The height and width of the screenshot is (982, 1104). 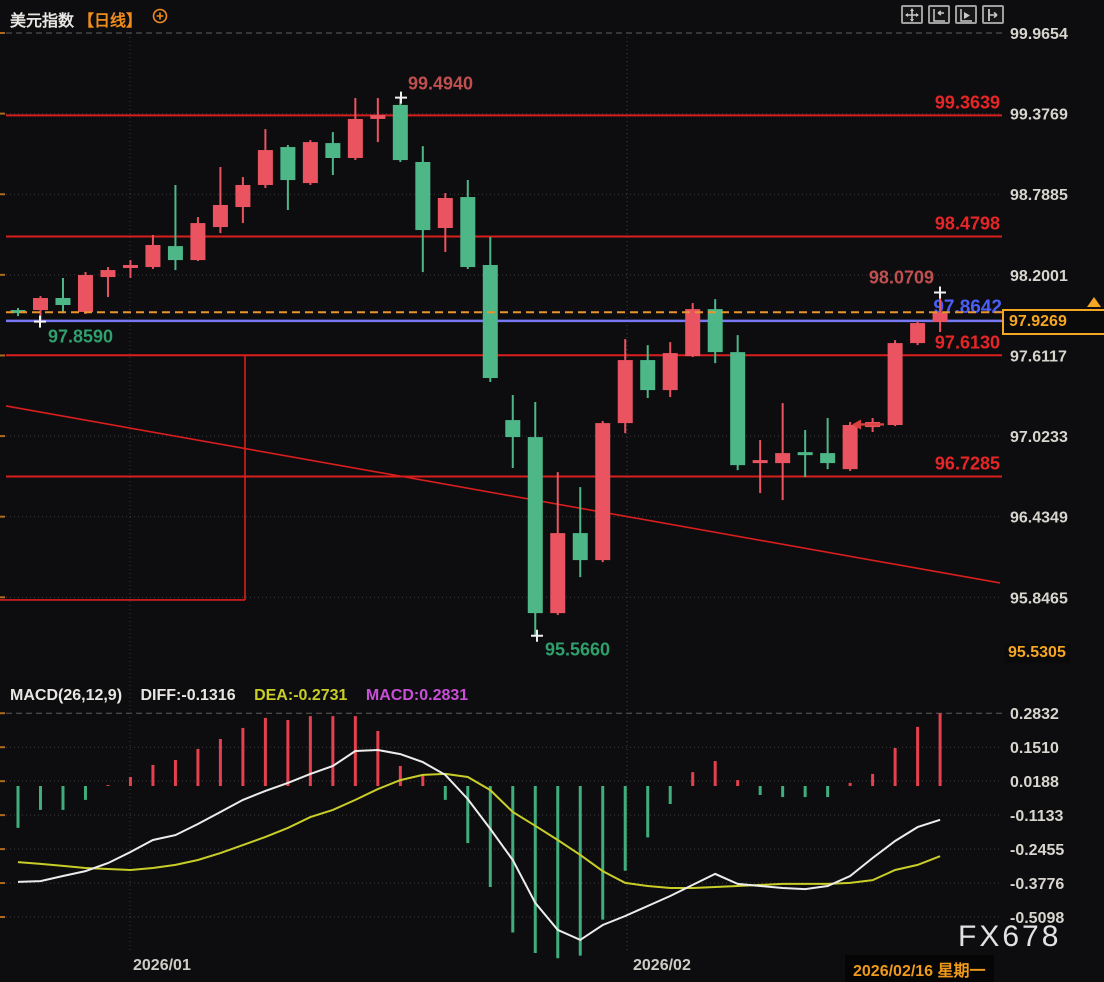 I want to click on macd-diff-label: DIFF:-0.1316, so click(x=188, y=695).